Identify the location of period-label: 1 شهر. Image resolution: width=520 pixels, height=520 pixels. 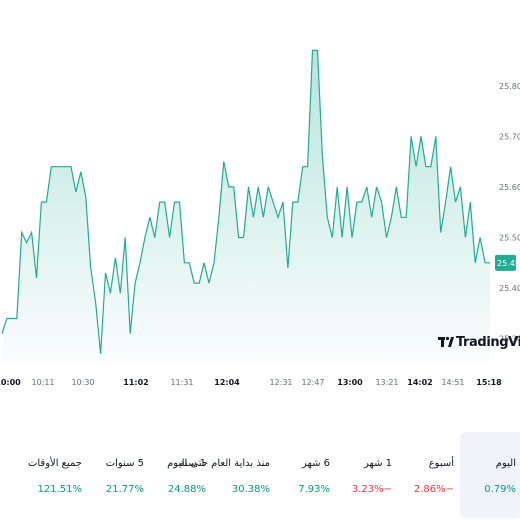
(377, 463).